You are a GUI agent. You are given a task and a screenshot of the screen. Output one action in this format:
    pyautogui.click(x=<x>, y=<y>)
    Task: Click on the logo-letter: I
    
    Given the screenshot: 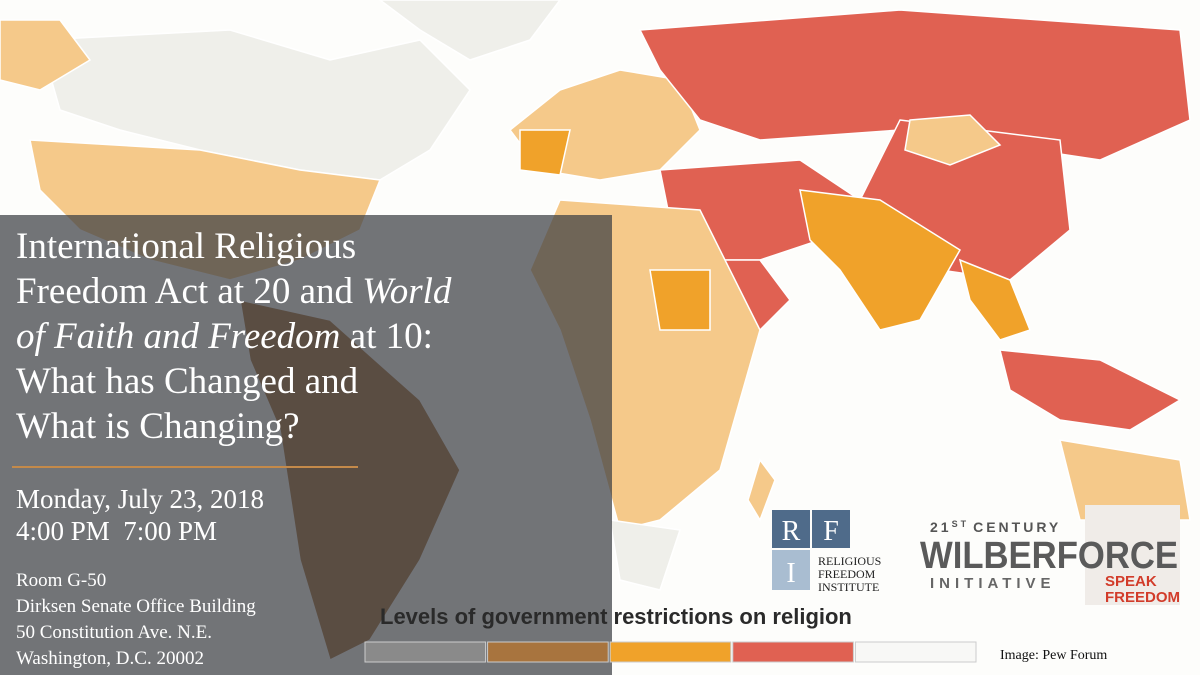 What is the action you would take?
    pyautogui.click(x=790, y=573)
    